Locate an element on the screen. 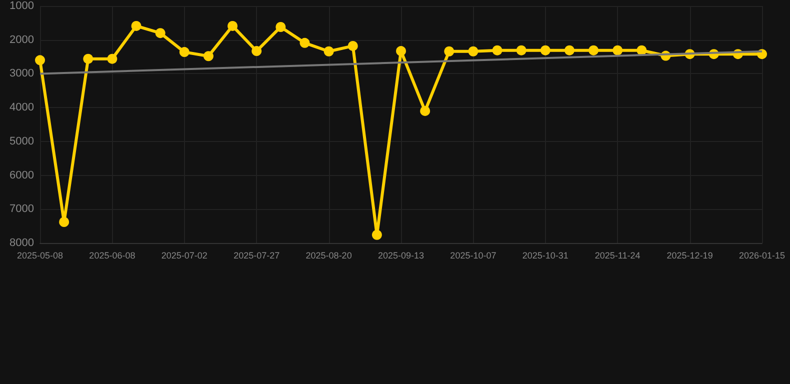  y-tick-label: 8000 is located at coordinates (22, 243).